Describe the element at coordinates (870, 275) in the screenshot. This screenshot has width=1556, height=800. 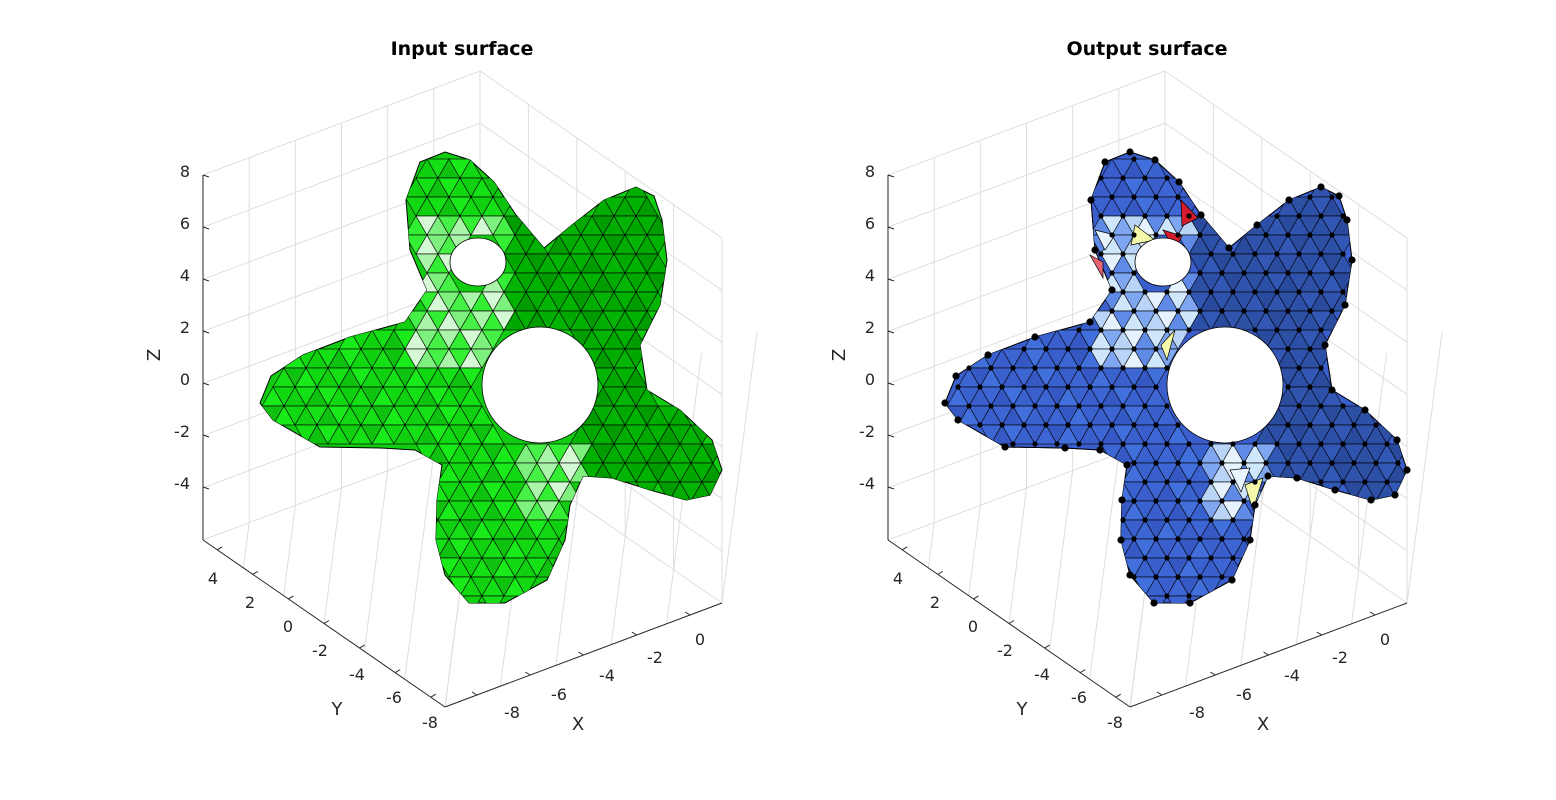
I see `z-tick-label: 4` at that location.